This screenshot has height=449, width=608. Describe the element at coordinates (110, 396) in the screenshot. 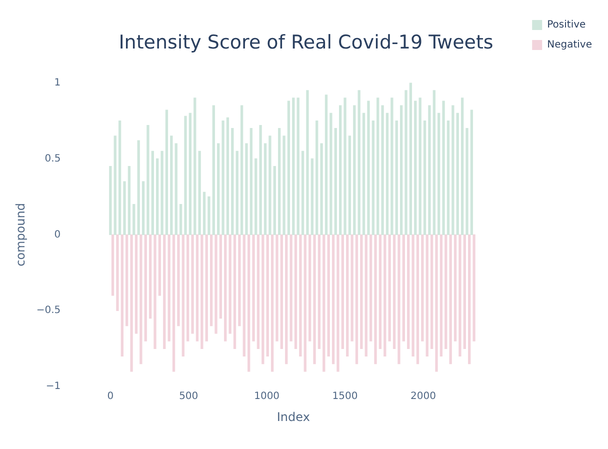

I see `x-tick-label: 0` at that location.